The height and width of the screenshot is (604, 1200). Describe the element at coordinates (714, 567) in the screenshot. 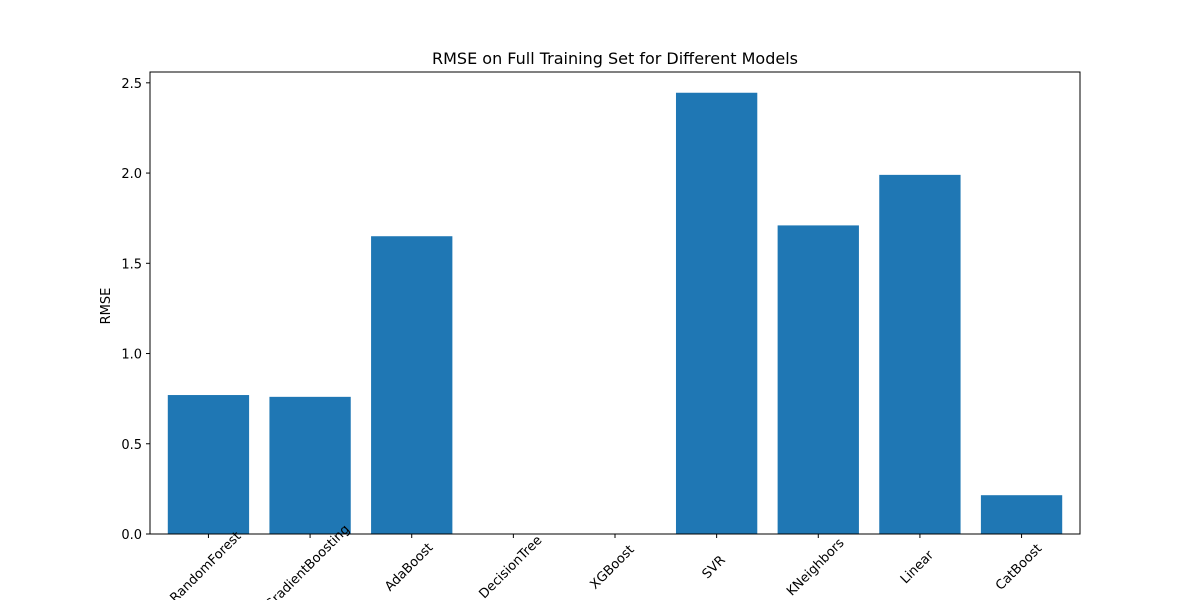

I see `x-tick-label: SVR` at that location.